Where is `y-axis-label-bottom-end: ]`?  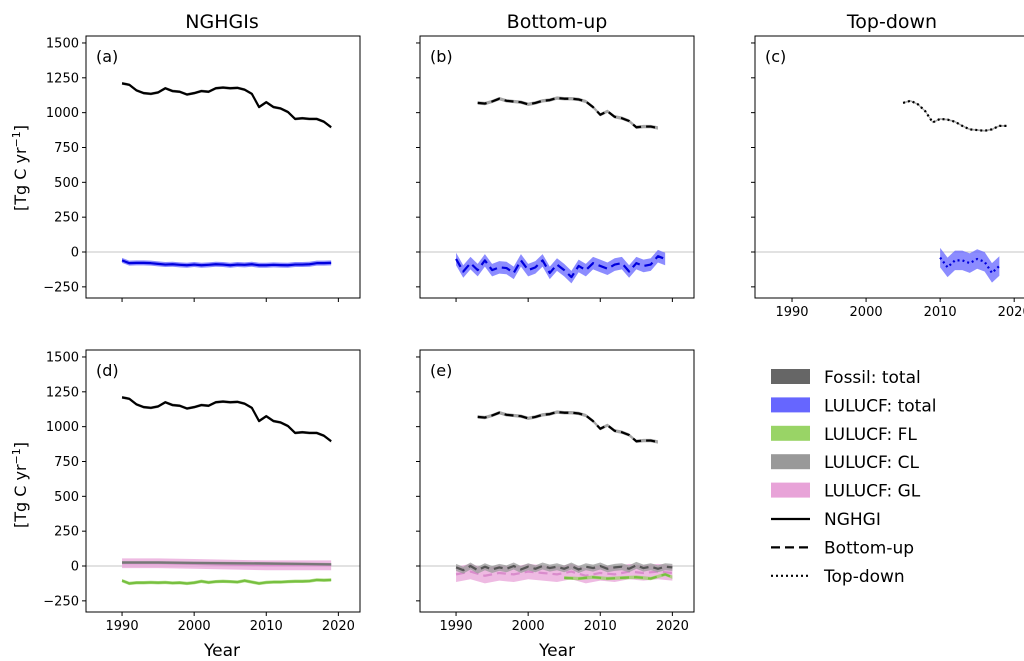
y-axis-label-bottom-end: ] is located at coordinates (20, 445).